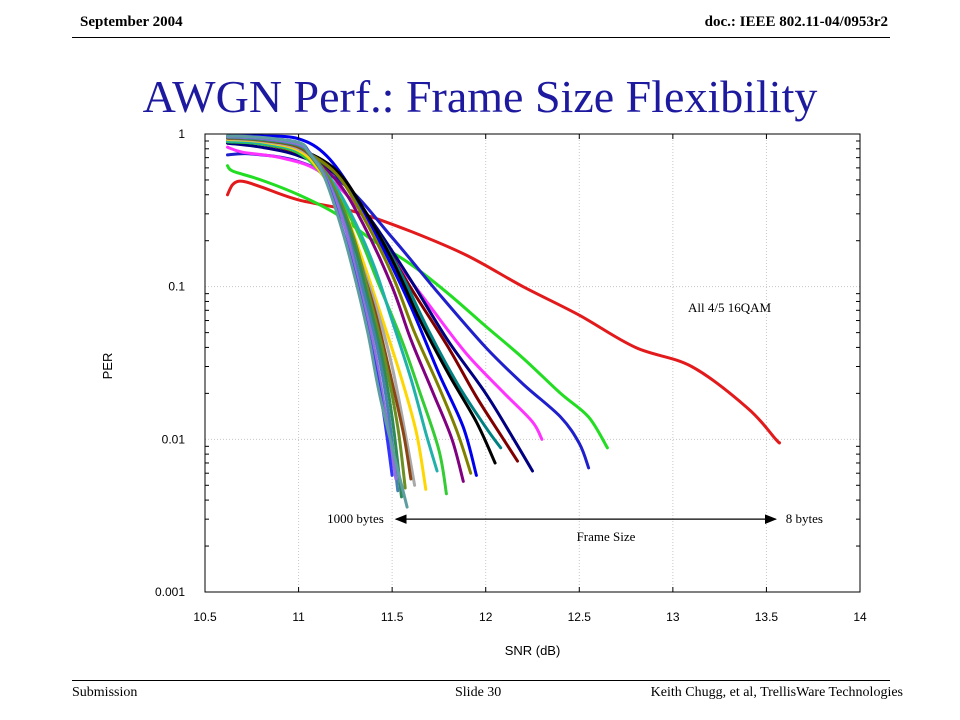  Describe the element at coordinates (355, 518) in the screenshot. I see `annotation-1000-bytes: 1000 bytes` at that location.